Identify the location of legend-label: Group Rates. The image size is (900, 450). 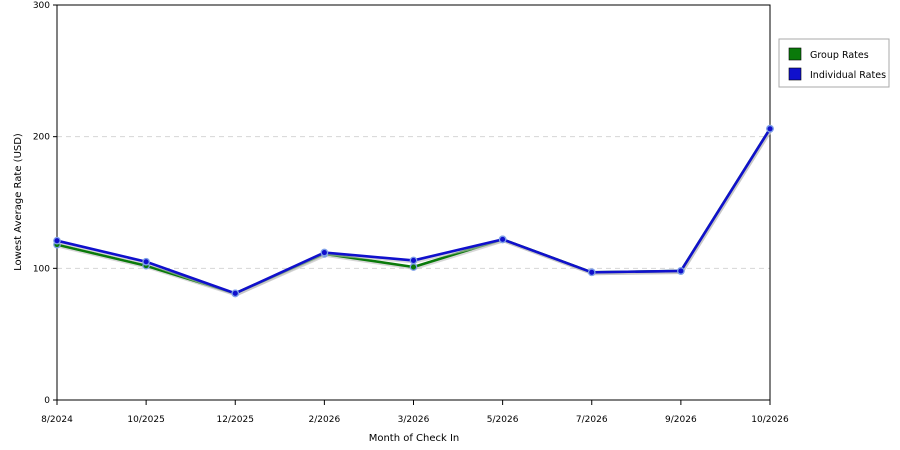
(839, 55).